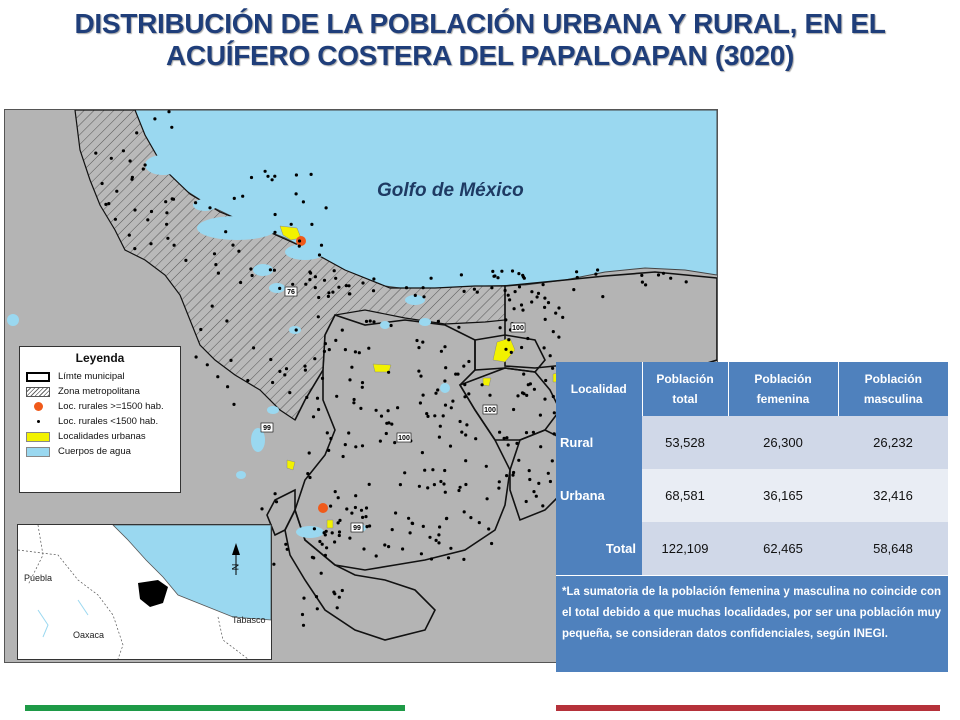 The width and height of the screenshot is (960, 720). Describe the element at coordinates (599, 389) in the screenshot. I see `header-localidad: Localidad` at that location.